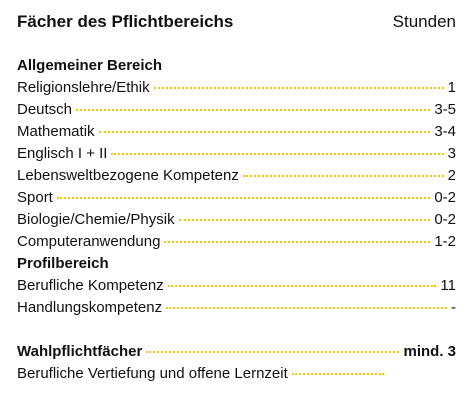 This screenshot has height=400, width=472. Describe the element at coordinates (236, 264) in the screenshot. I see `section-title: Profilbereich` at that location.